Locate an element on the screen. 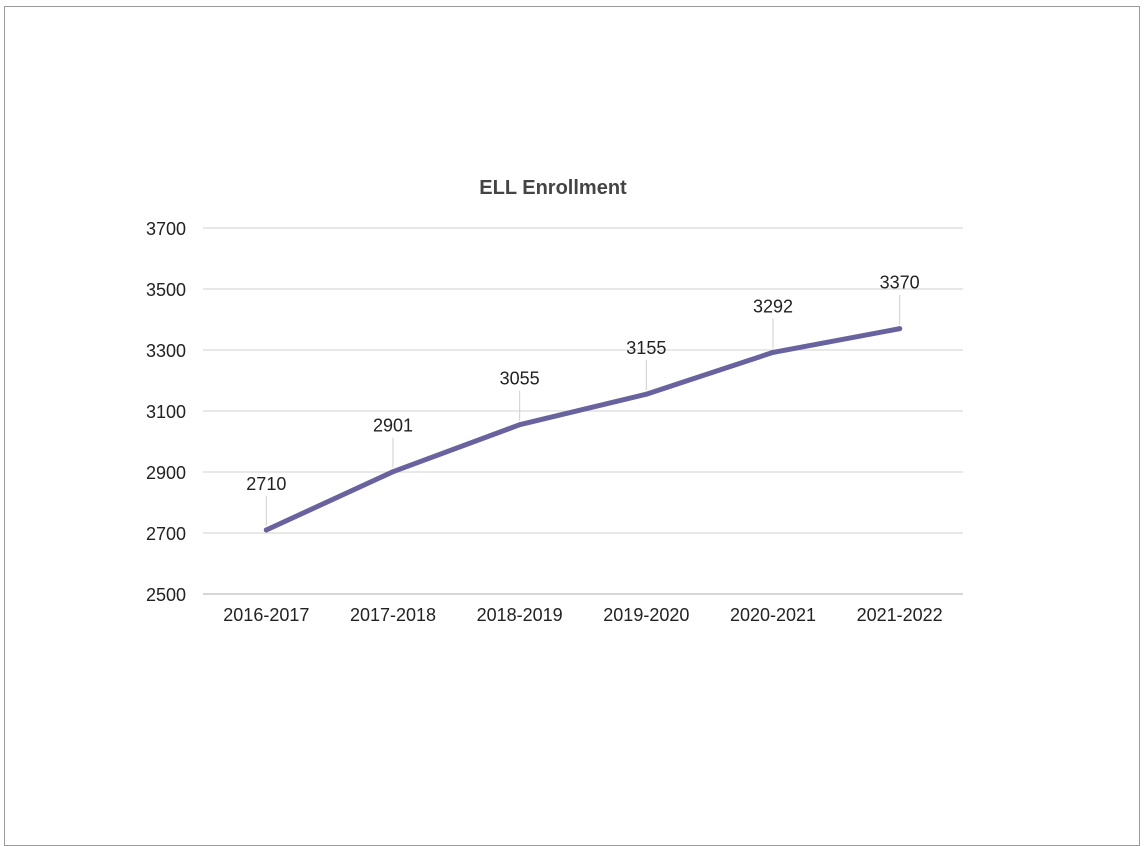  data-label: 3055 is located at coordinates (520, 379).